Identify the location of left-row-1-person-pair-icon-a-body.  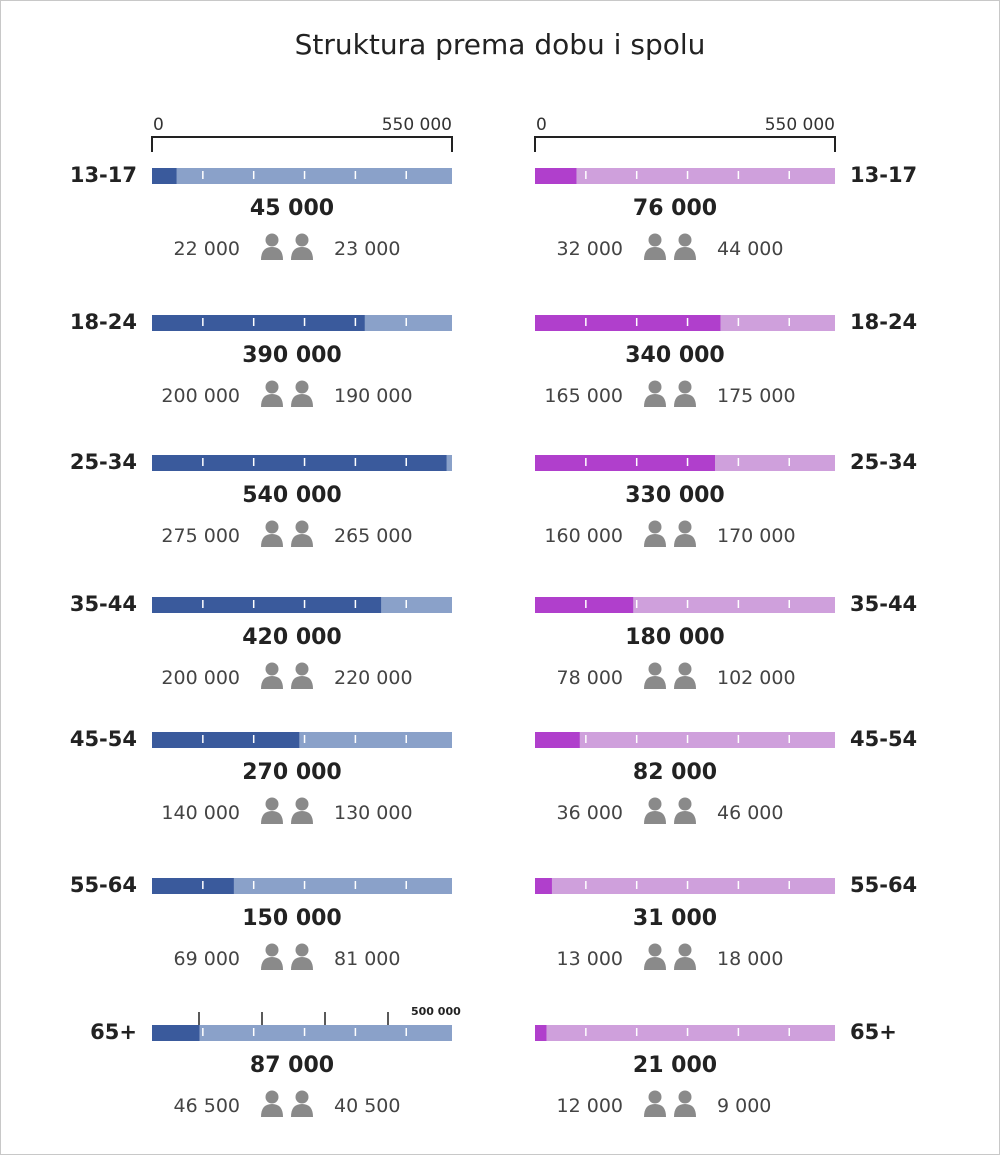
(272, 400).